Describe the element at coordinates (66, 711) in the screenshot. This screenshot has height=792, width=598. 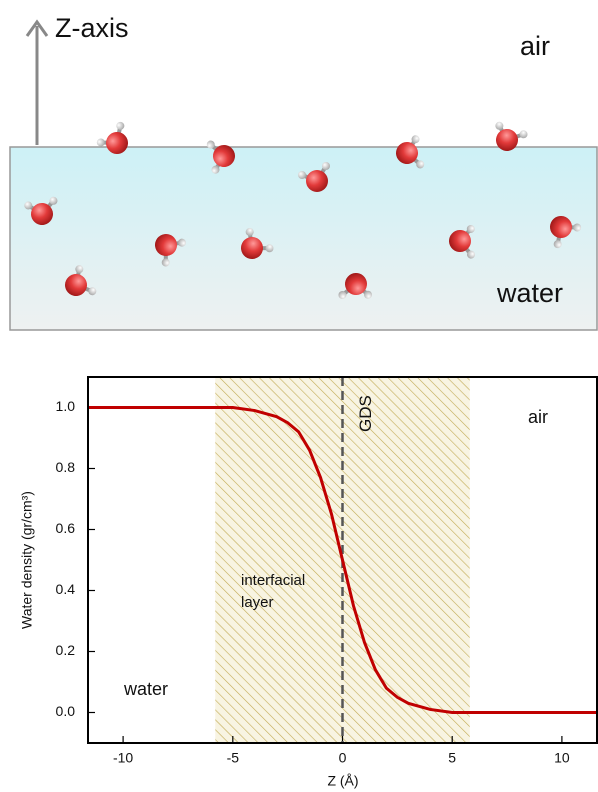
I see `y-tick-label: 0.0` at that location.